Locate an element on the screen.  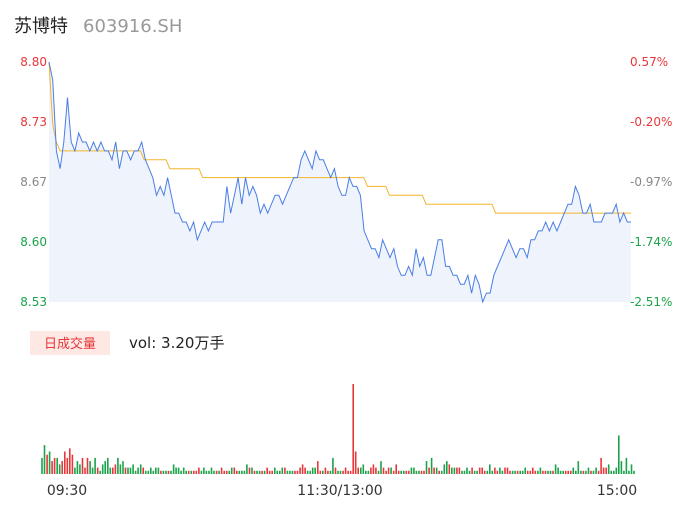
x-tick-1500: 15:00 is located at coordinates (617, 491).